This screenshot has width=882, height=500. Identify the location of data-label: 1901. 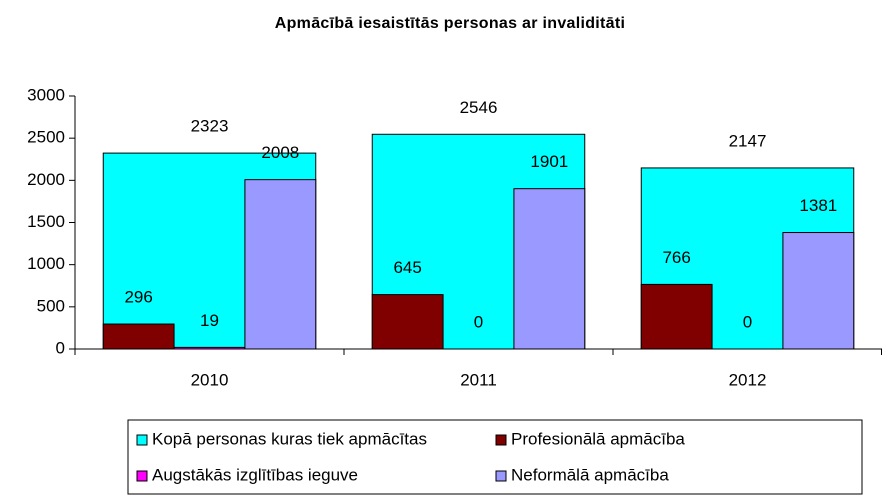
(549, 161).